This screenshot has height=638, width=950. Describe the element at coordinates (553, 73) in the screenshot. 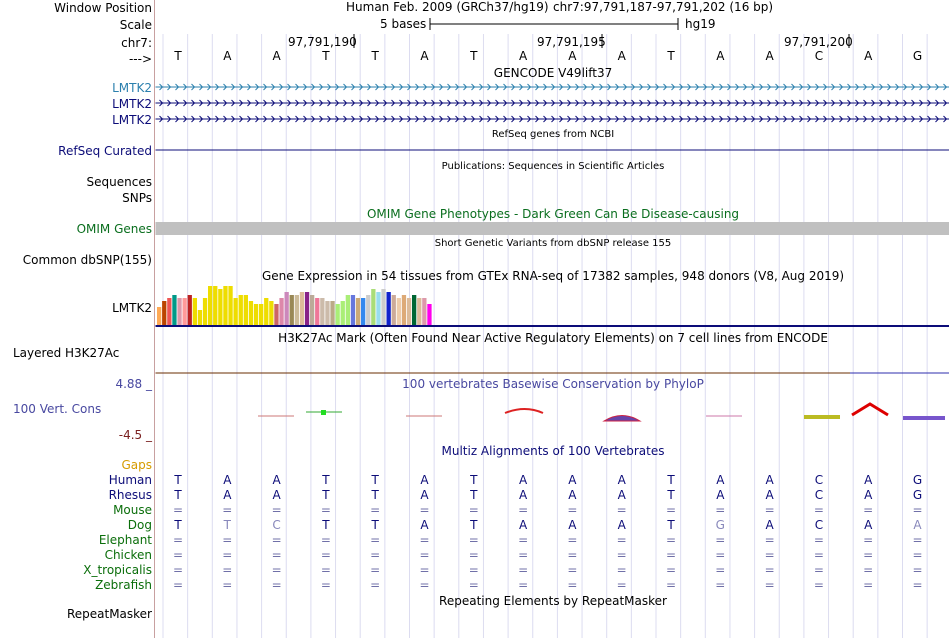

I see `gencode-title: GENCODE V49lift37` at that location.